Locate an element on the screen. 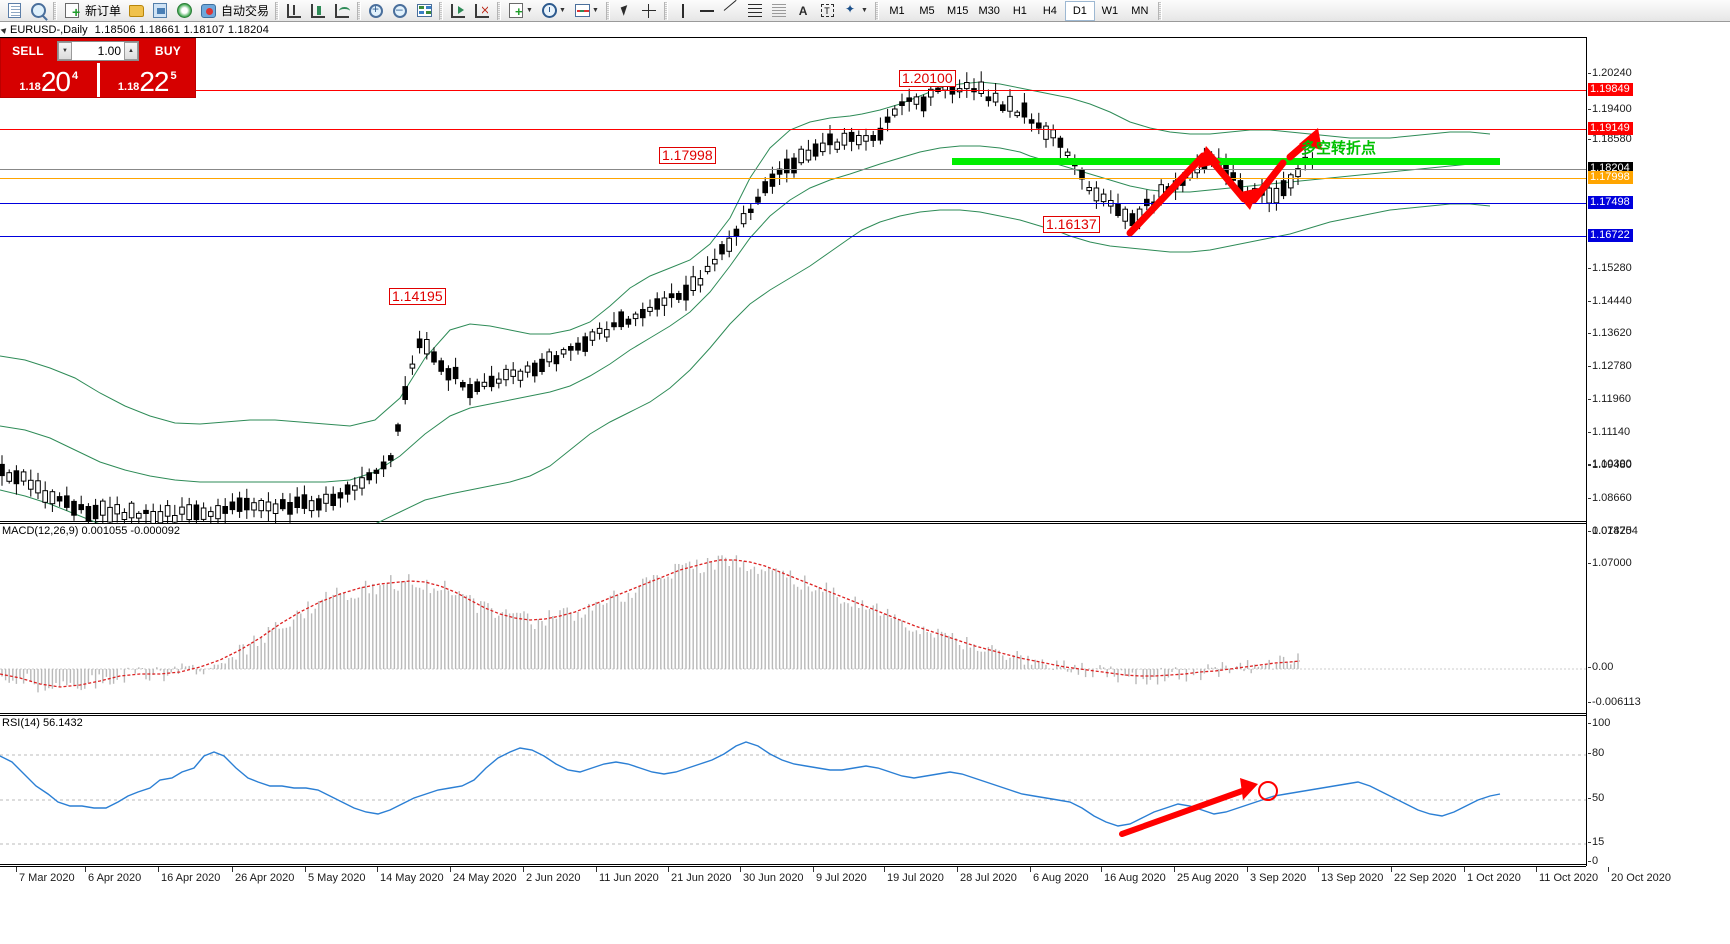  fibonacci-icon is located at coordinates (755, 11).